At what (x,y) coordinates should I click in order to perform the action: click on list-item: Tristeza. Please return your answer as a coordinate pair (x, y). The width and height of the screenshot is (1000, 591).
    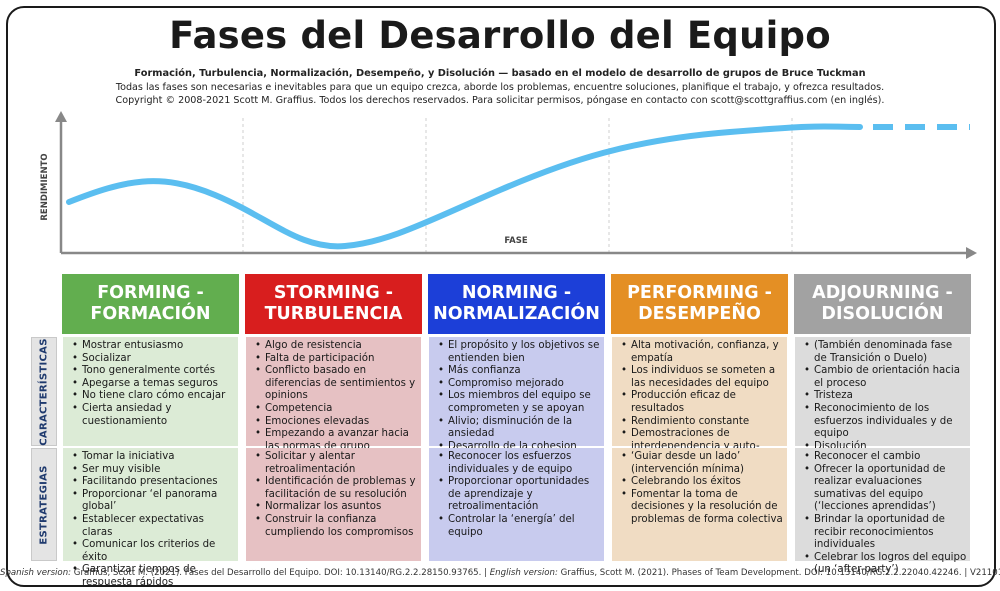
    Looking at the image, I should click on (886, 396).